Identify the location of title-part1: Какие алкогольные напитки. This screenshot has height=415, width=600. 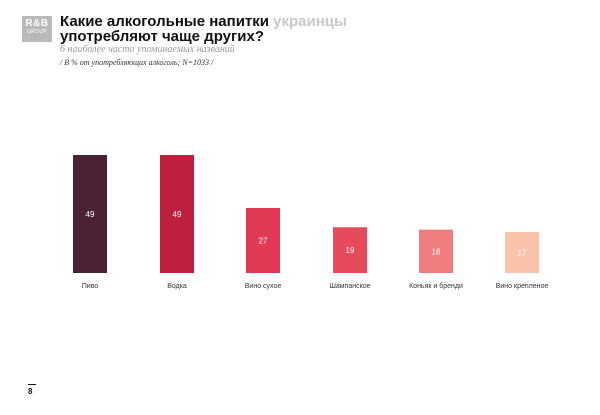
(167, 21).